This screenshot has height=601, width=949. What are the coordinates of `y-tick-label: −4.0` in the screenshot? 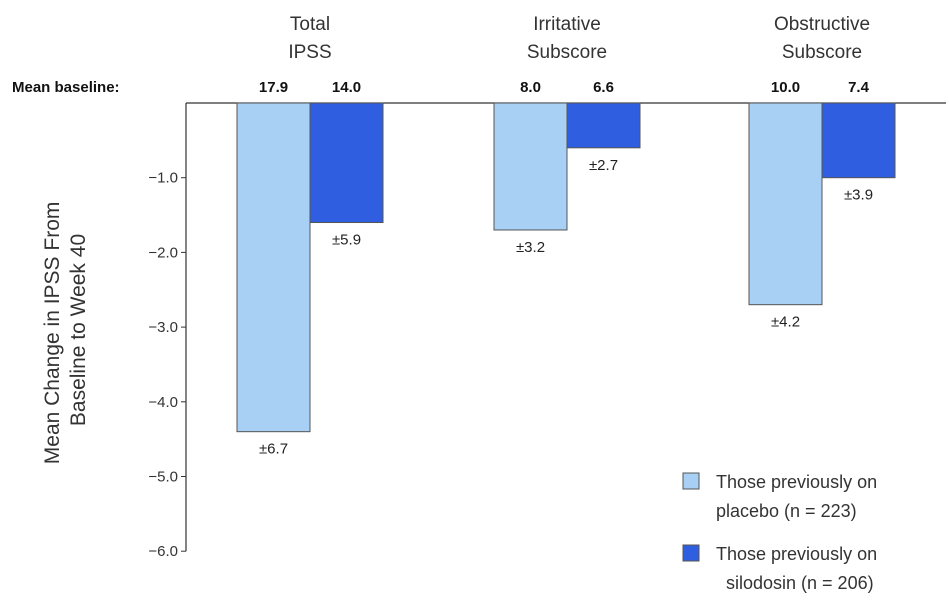 It's located at (163, 402).